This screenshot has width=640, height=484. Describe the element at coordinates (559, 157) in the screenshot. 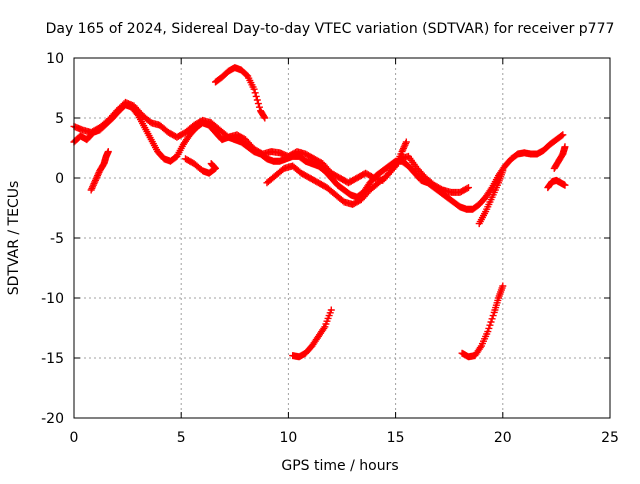

I see `series-end-rise` at that location.